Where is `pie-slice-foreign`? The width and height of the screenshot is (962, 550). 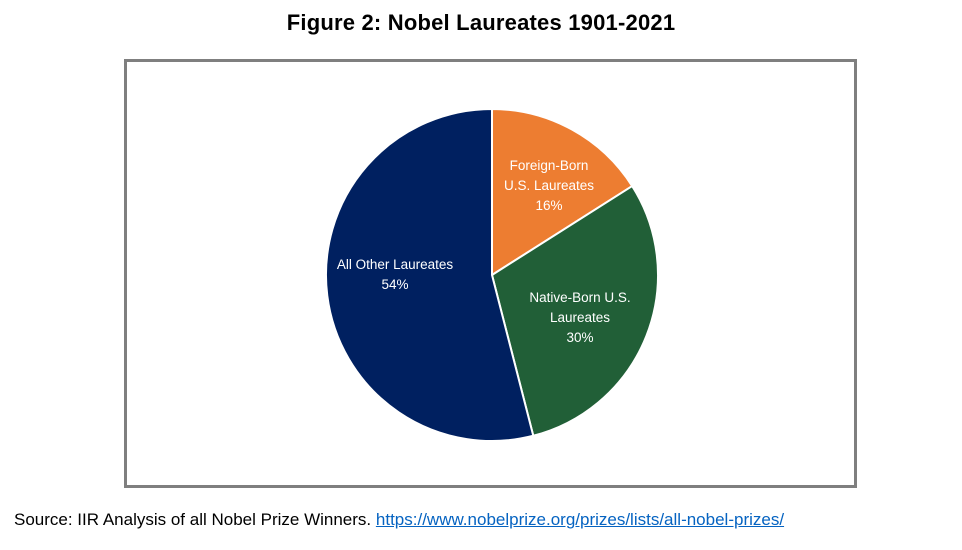
pie-slice-foreign is located at coordinates (562, 192).